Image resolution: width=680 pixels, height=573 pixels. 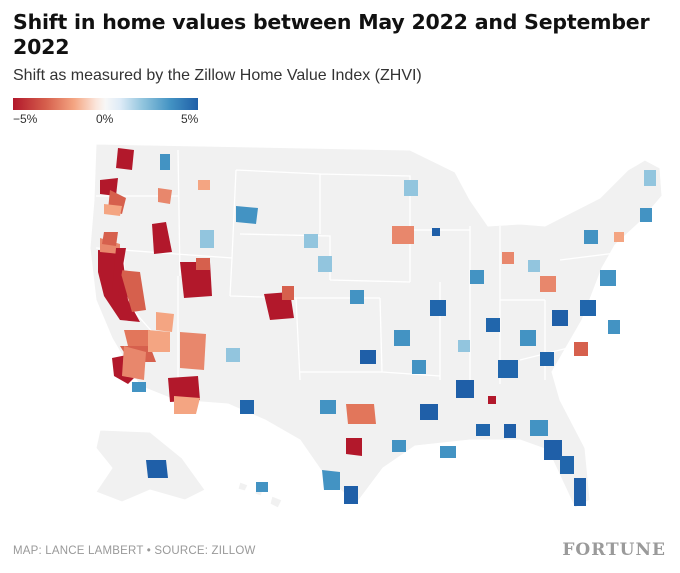 I want to click on fortune-logo: FORTUNE, so click(x=614, y=550).